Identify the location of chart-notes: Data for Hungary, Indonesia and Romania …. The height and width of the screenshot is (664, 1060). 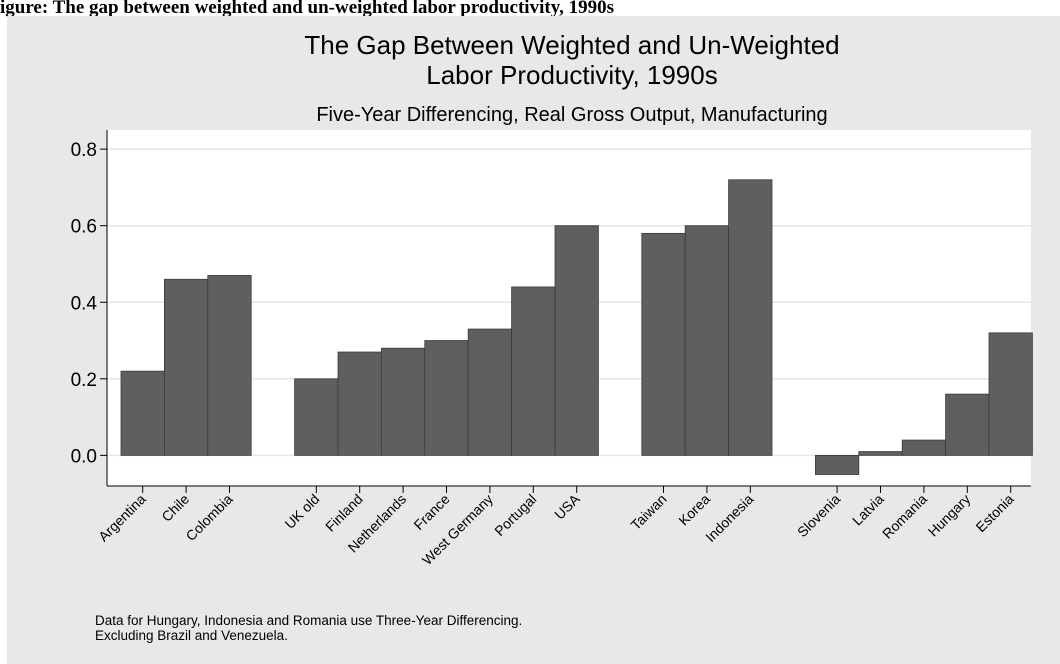
(308, 628).